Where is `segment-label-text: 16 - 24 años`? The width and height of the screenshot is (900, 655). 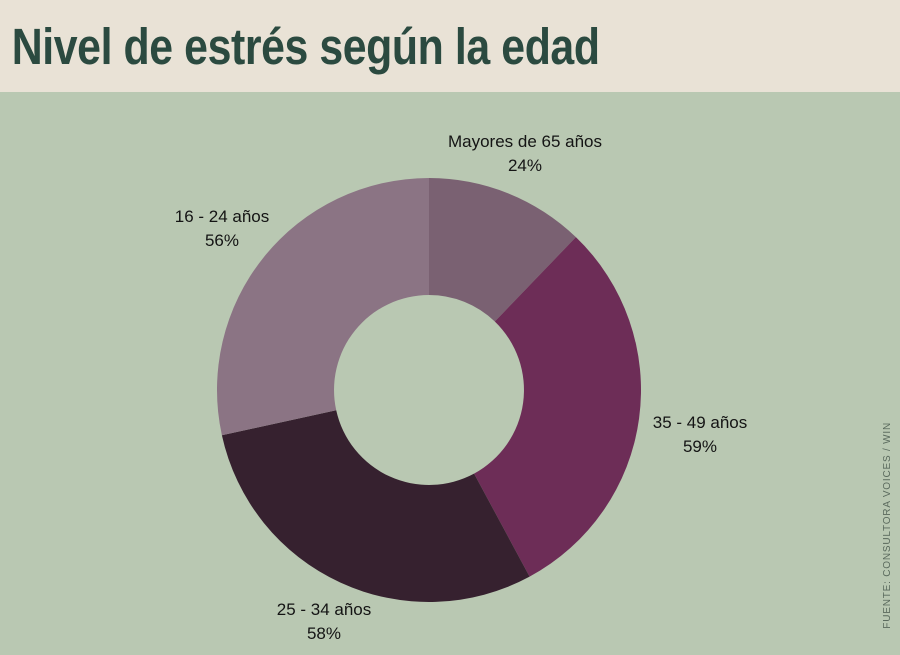
segment-label-text: 16 - 24 años is located at coordinates (222, 216).